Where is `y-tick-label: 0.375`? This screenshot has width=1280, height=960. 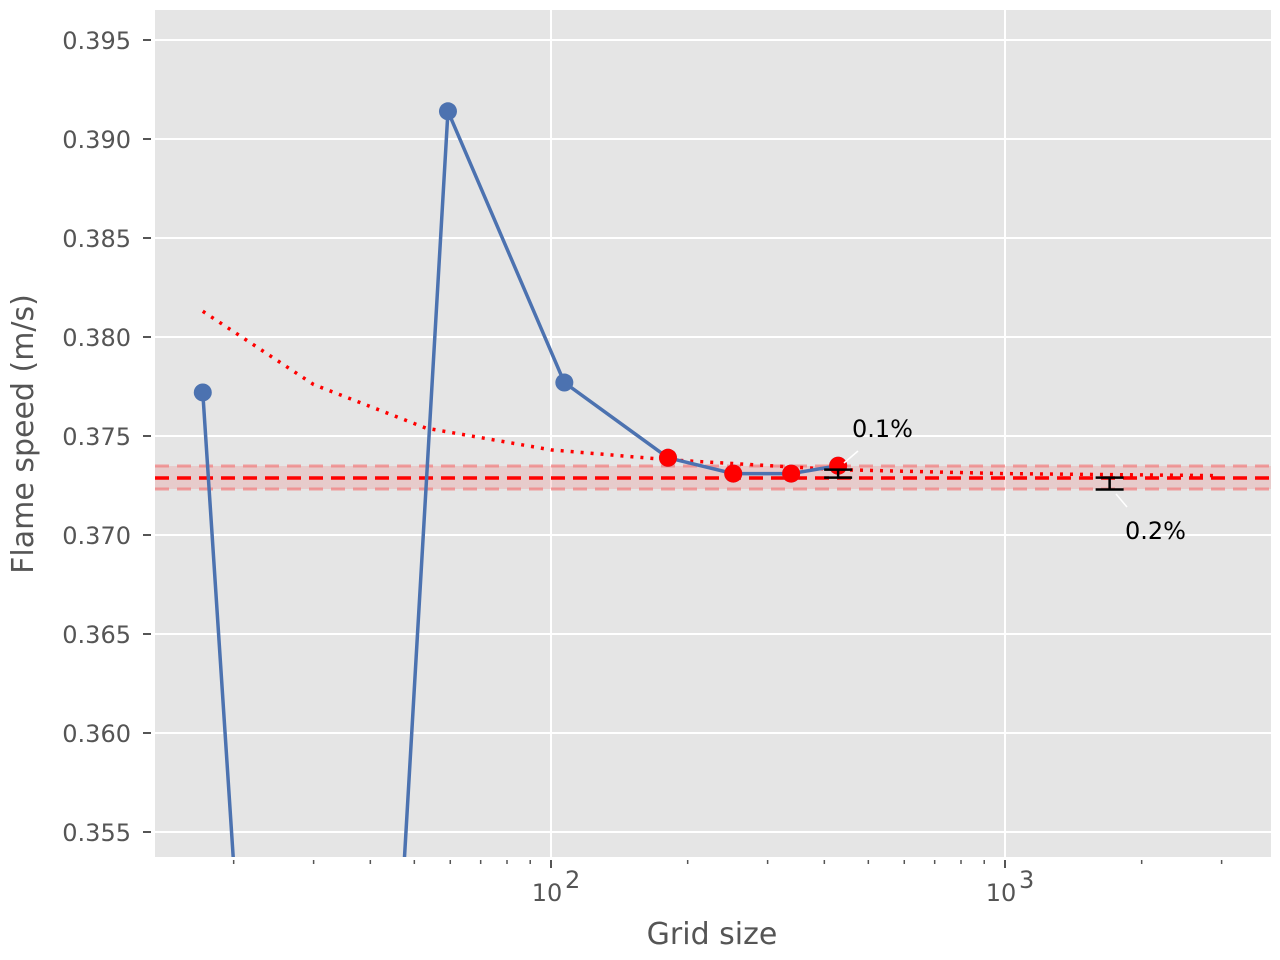 y-tick-label: 0.375 is located at coordinates (96, 437).